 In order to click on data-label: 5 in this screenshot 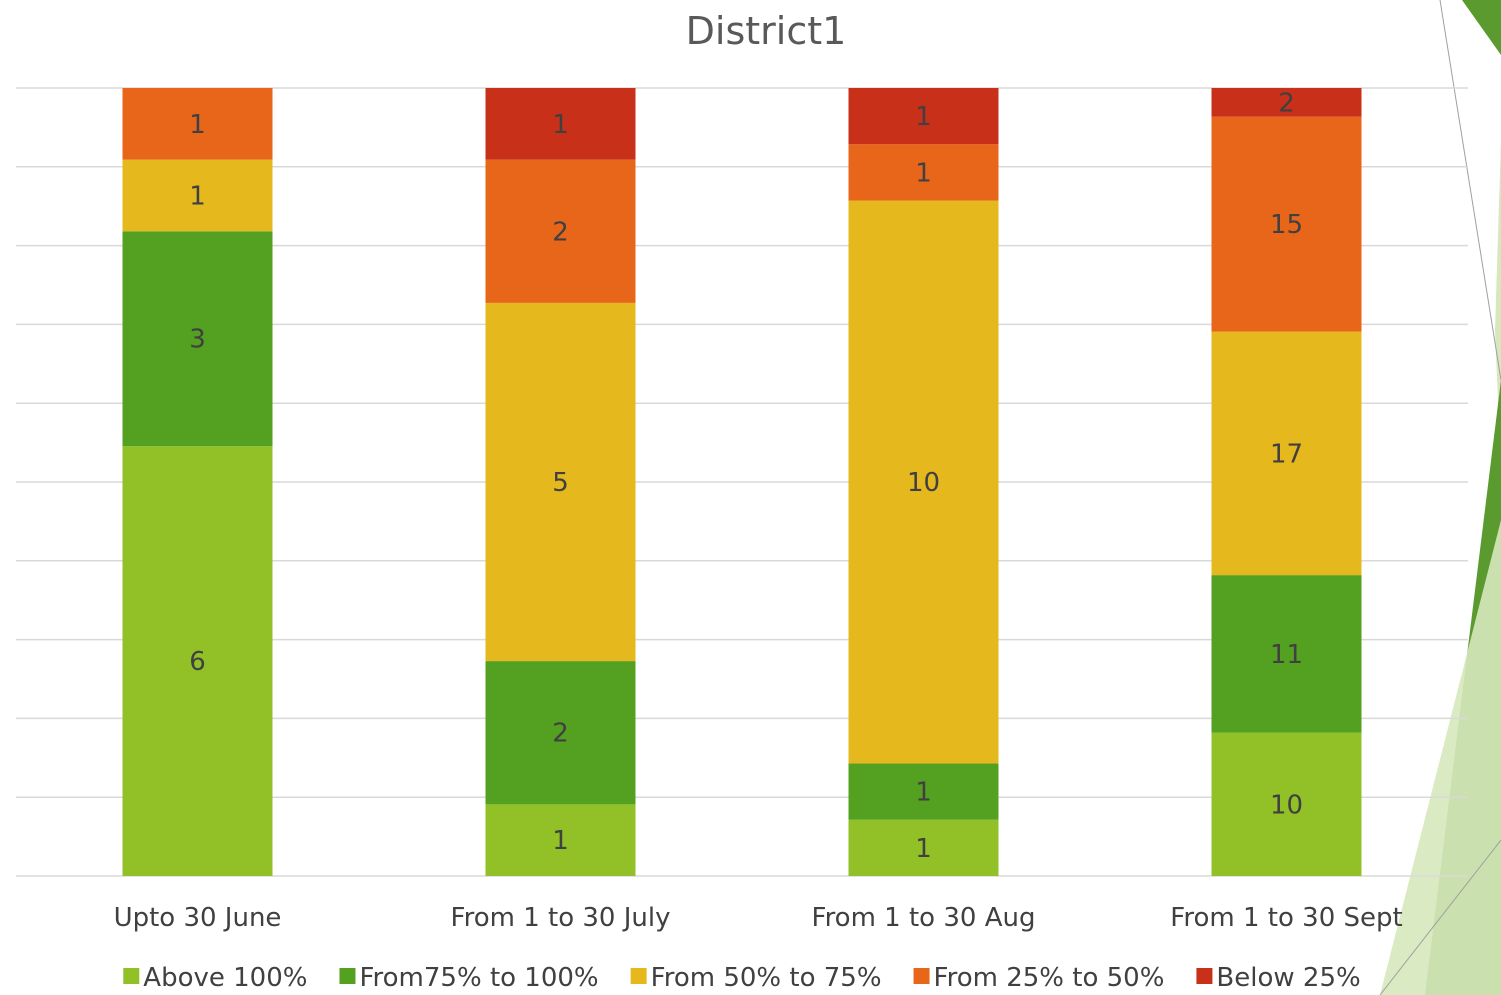, I will do `click(560, 483)`.